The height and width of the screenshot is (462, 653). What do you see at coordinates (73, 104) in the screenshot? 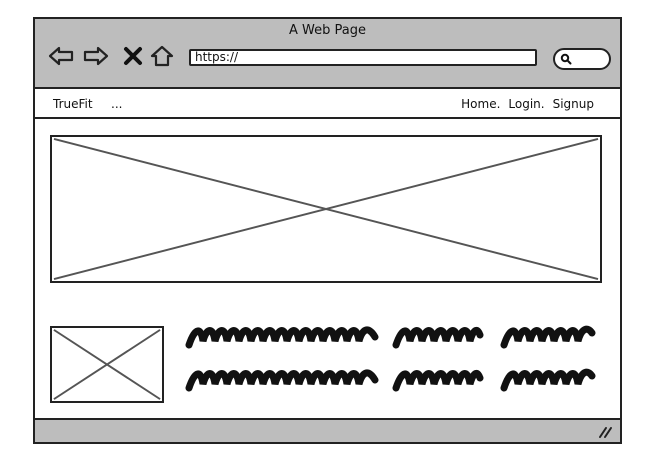
I see `site-brand: TrueFit` at bounding box center [73, 104].